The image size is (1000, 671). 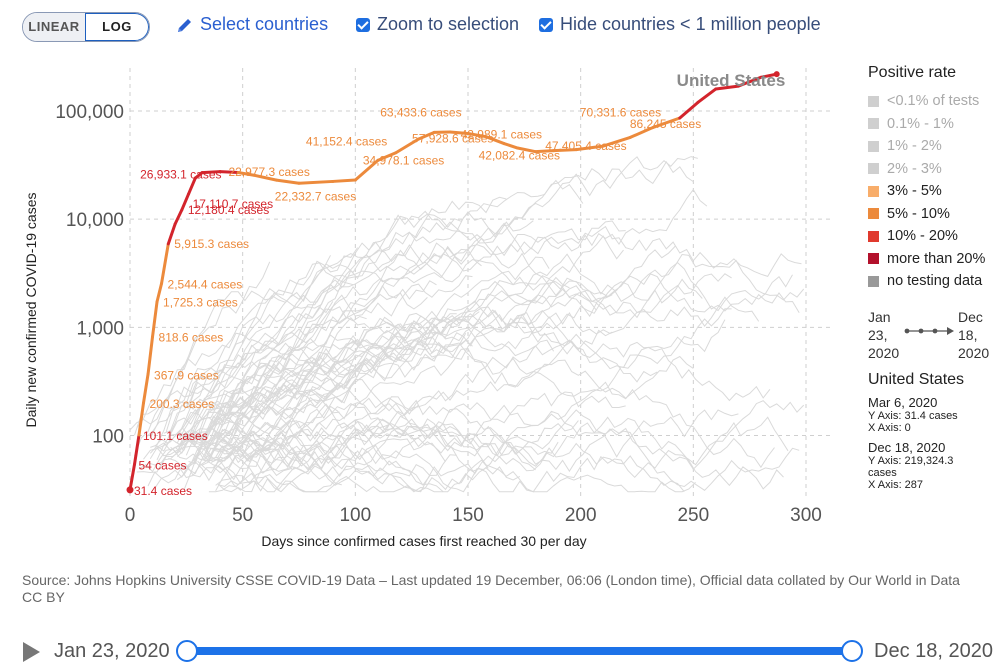 I want to click on data-label: 42,989.1 cases, so click(x=501, y=135).